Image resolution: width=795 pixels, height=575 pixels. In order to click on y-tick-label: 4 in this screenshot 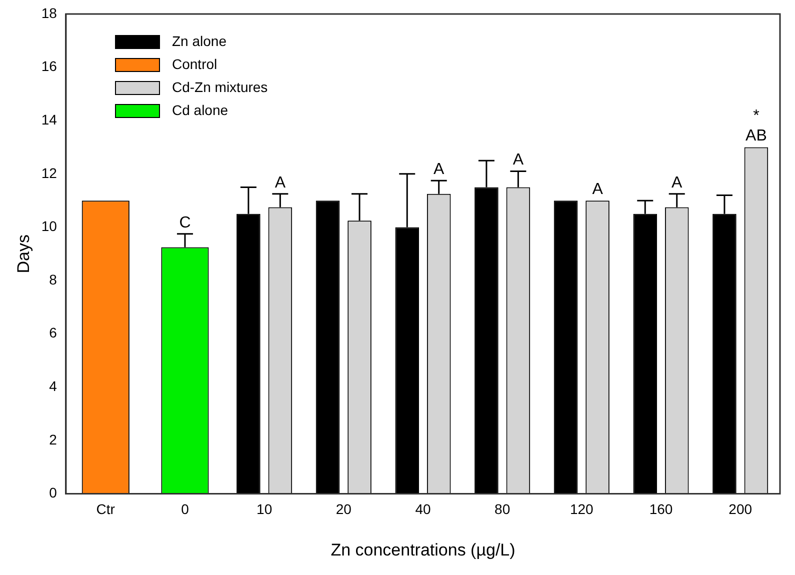, I will do `click(53, 386)`.